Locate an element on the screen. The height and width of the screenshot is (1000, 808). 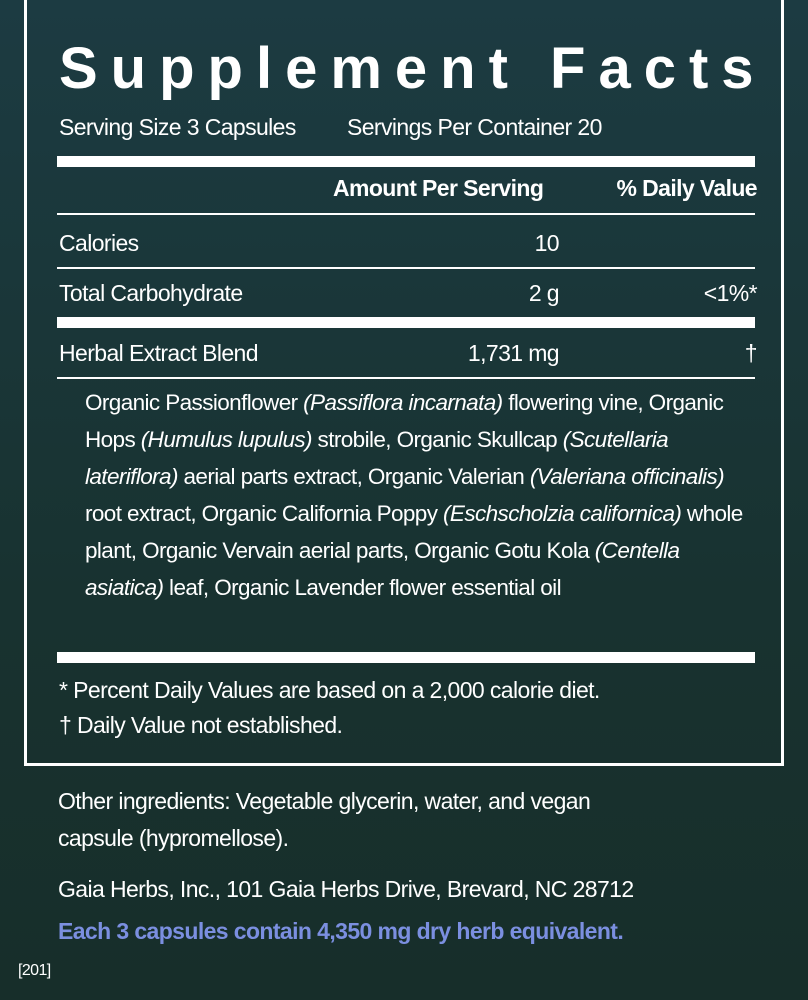
other-ingredients-line2: capsule (hypromellose). is located at coordinates (173, 838).